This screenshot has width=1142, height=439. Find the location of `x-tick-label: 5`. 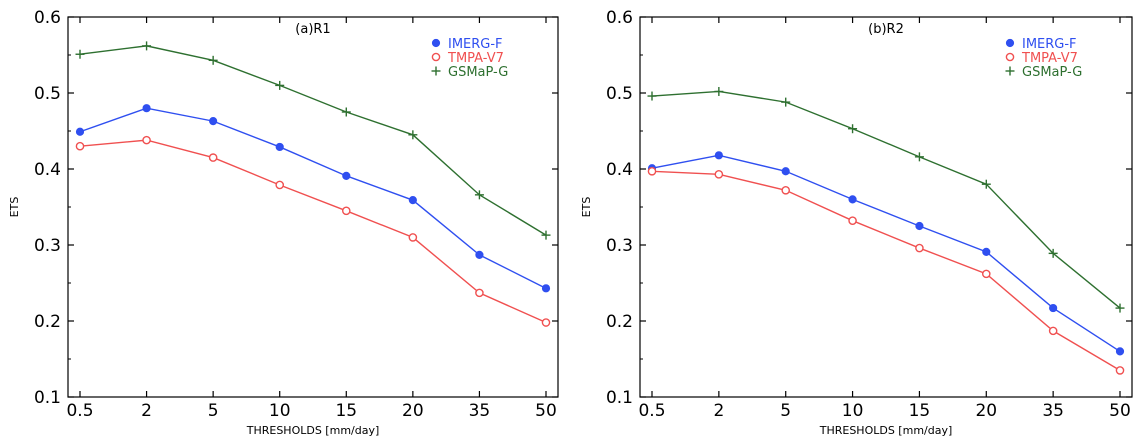

x-tick-label: 5 is located at coordinates (785, 411).